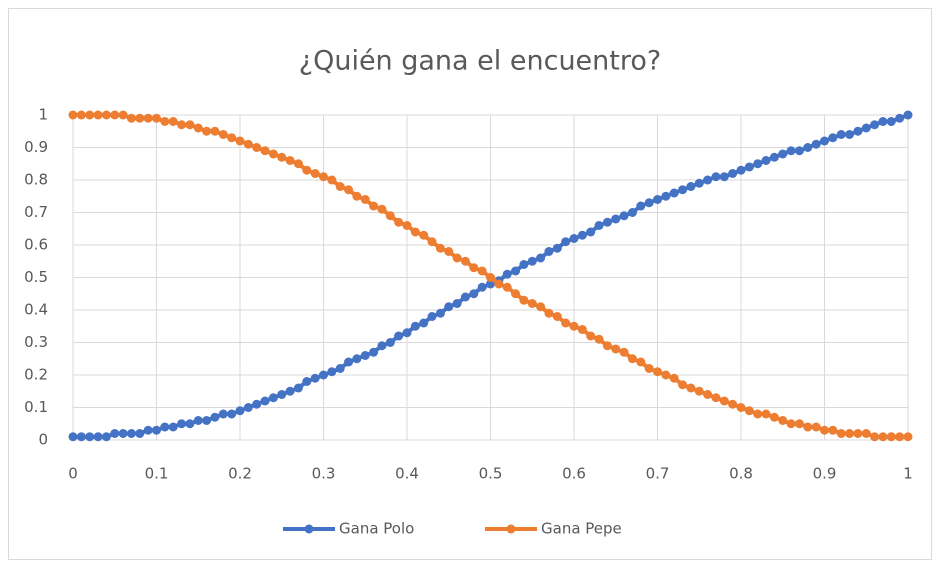  I want to click on x-tick-label: 0.3, so click(324, 474).